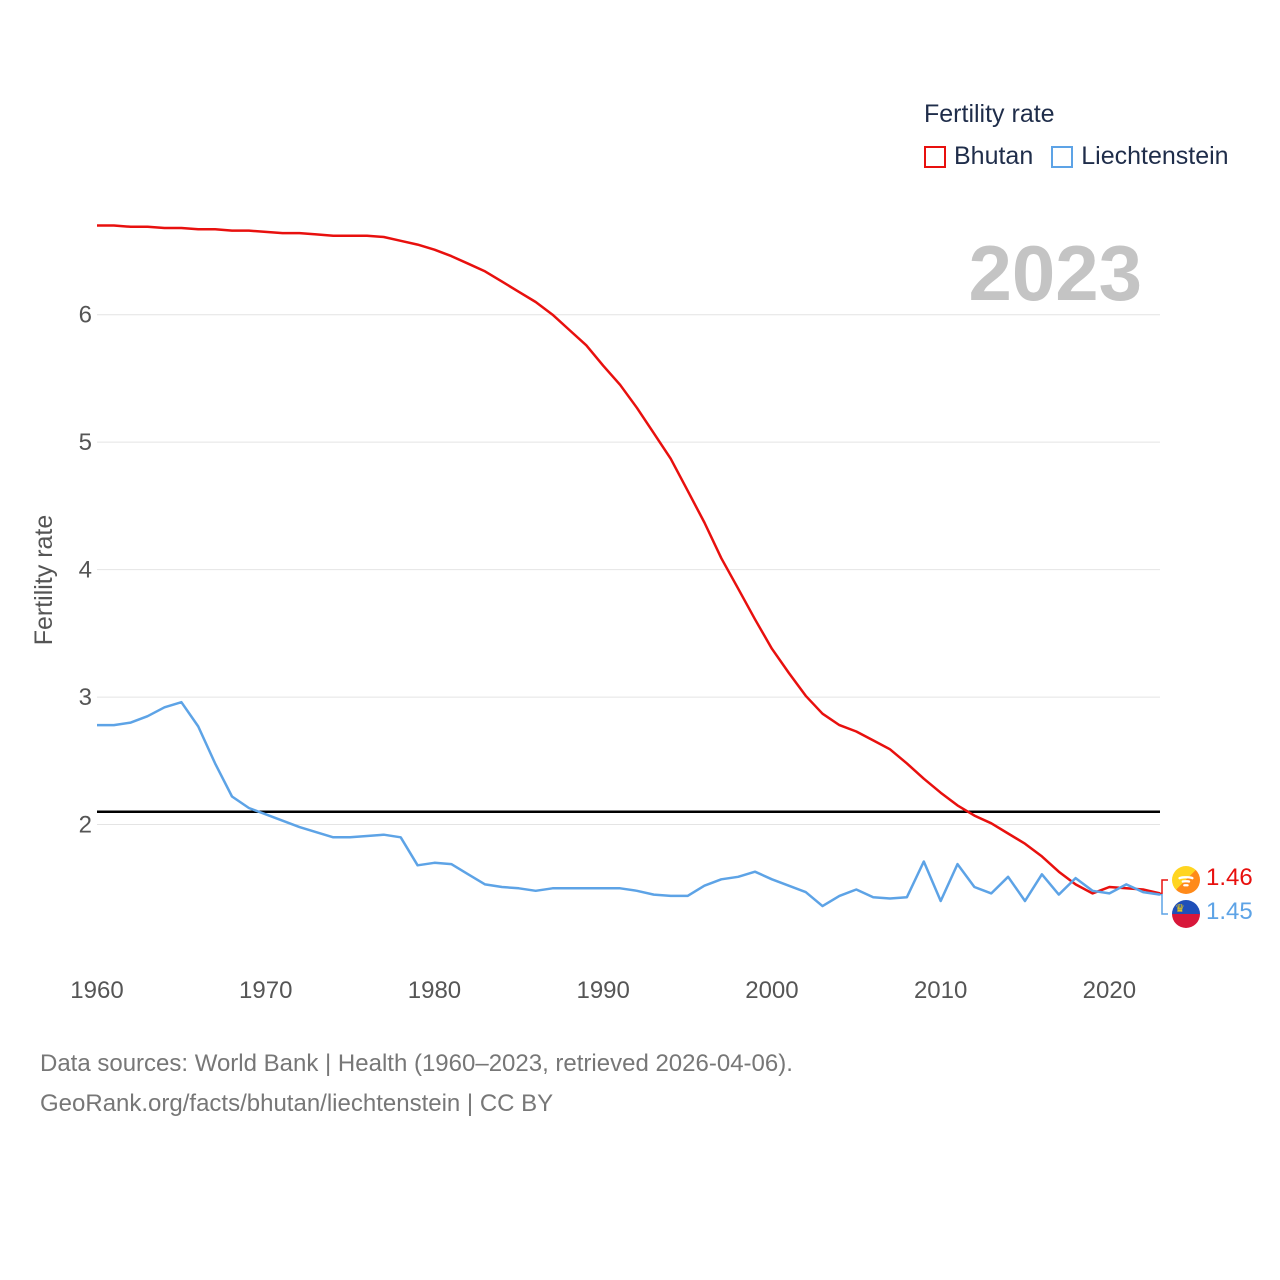 The image size is (1280, 1280). Describe the element at coordinates (1055, 273) in the screenshot. I see `year-label: 2023` at that location.